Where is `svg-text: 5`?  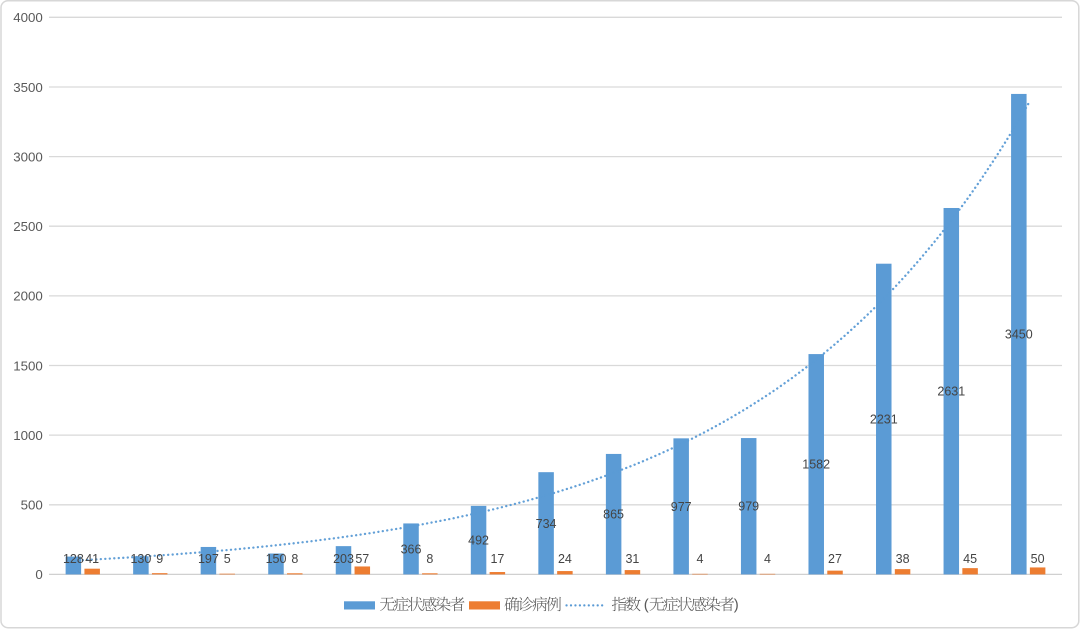
svg-text: 5 is located at coordinates (227, 559).